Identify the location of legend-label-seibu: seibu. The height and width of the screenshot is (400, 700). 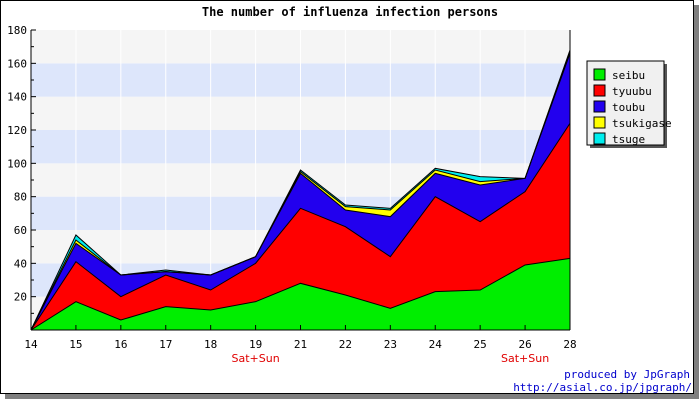
(628, 75).